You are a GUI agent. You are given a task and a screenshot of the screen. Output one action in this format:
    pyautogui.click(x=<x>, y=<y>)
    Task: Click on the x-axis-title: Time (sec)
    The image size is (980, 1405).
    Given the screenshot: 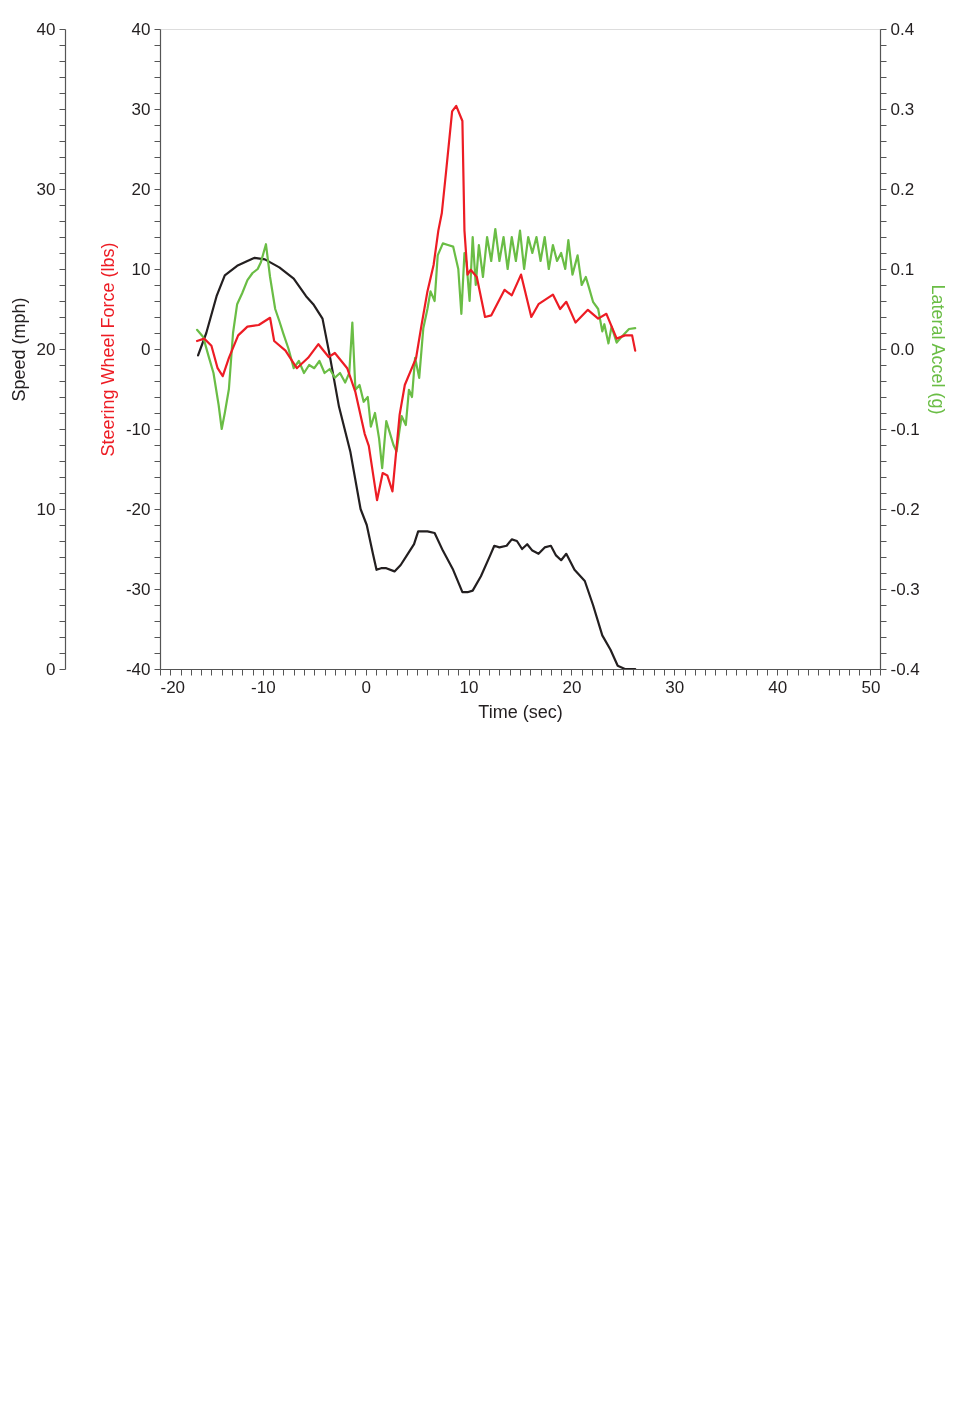 What is the action you would take?
    pyautogui.click(x=520, y=711)
    